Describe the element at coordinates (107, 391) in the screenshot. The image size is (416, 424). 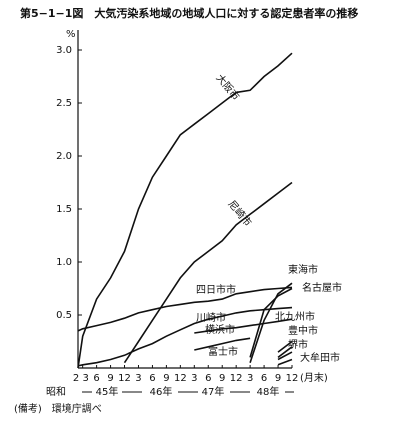
I see `x-group-label: 45年` at that location.